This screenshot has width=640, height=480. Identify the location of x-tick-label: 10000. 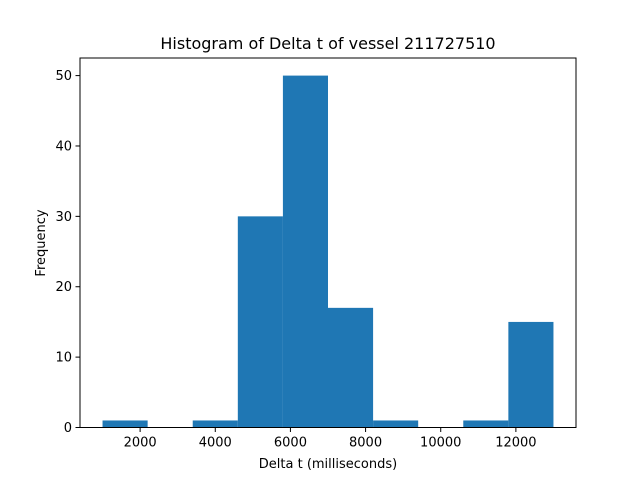
(440, 443).